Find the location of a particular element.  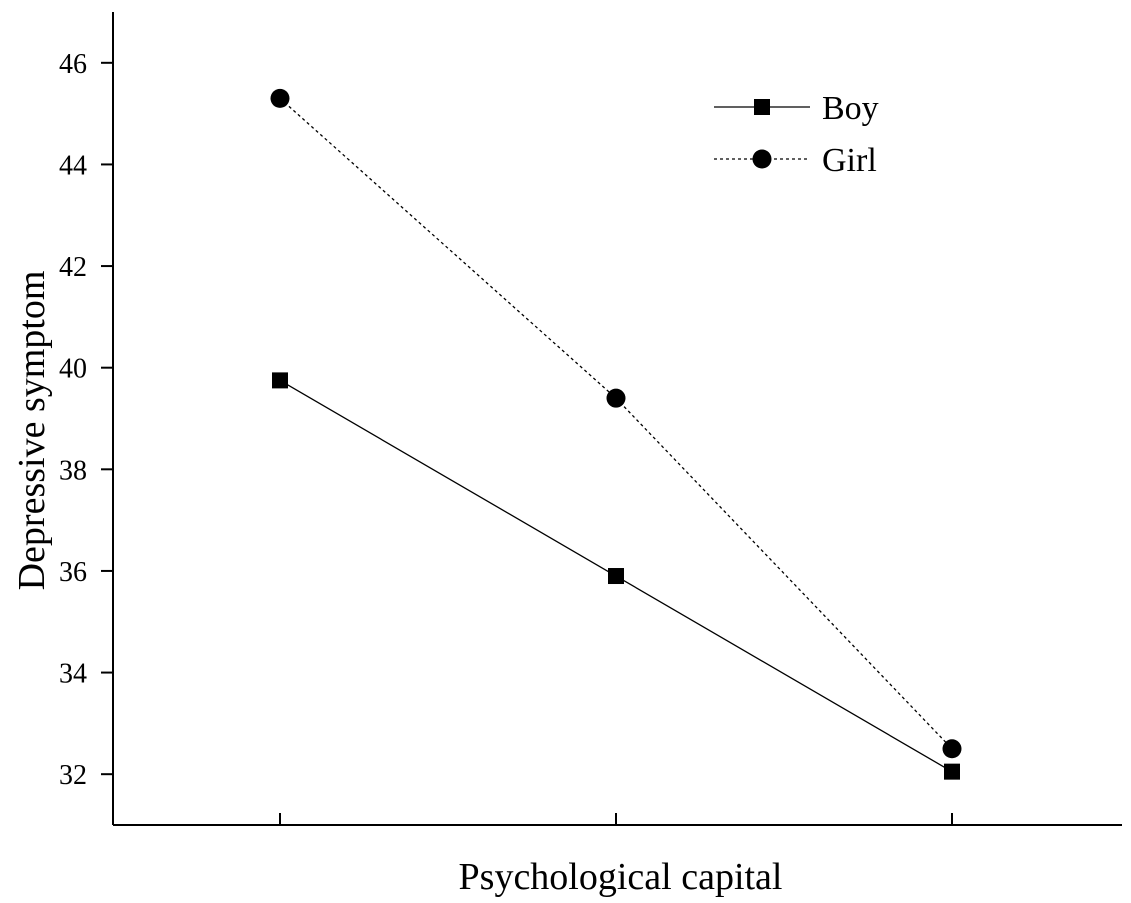

y-tick-label: 32 is located at coordinates (73, 775).